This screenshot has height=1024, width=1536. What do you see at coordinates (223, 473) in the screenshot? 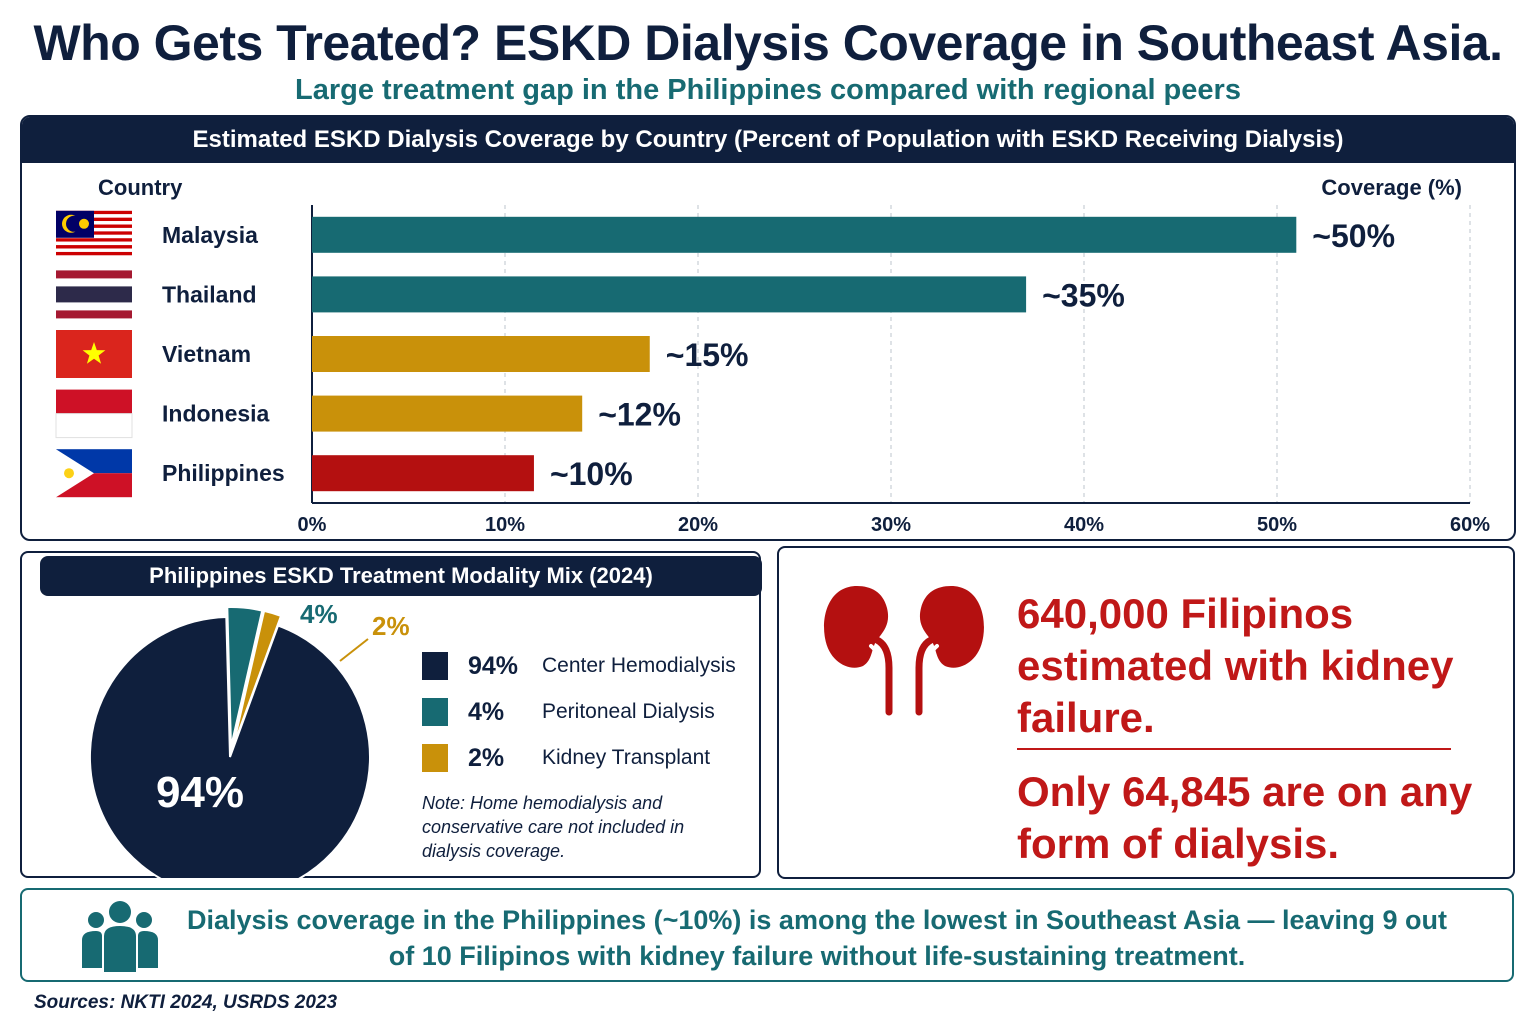
I see `country-label: Philippines` at bounding box center [223, 473].